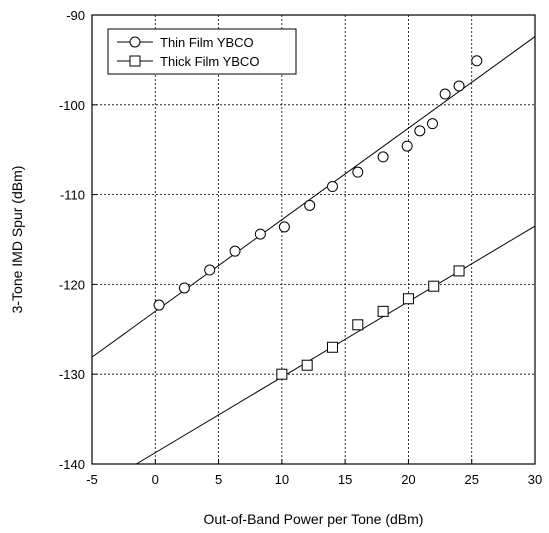  What do you see at coordinates (92, 479) in the screenshot?
I see `x-tick-label: -5` at bounding box center [92, 479].